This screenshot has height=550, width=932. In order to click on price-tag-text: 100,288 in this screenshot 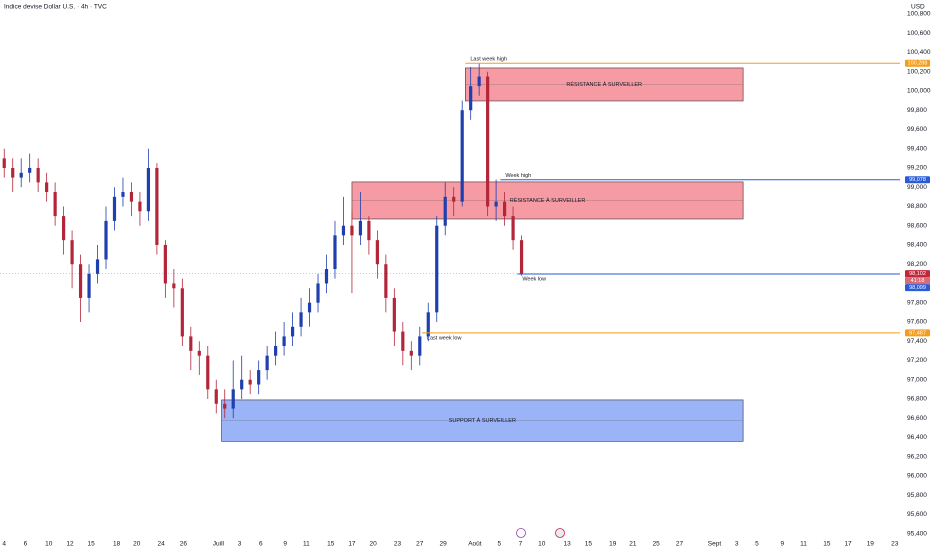, I will do `click(918, 64)`.